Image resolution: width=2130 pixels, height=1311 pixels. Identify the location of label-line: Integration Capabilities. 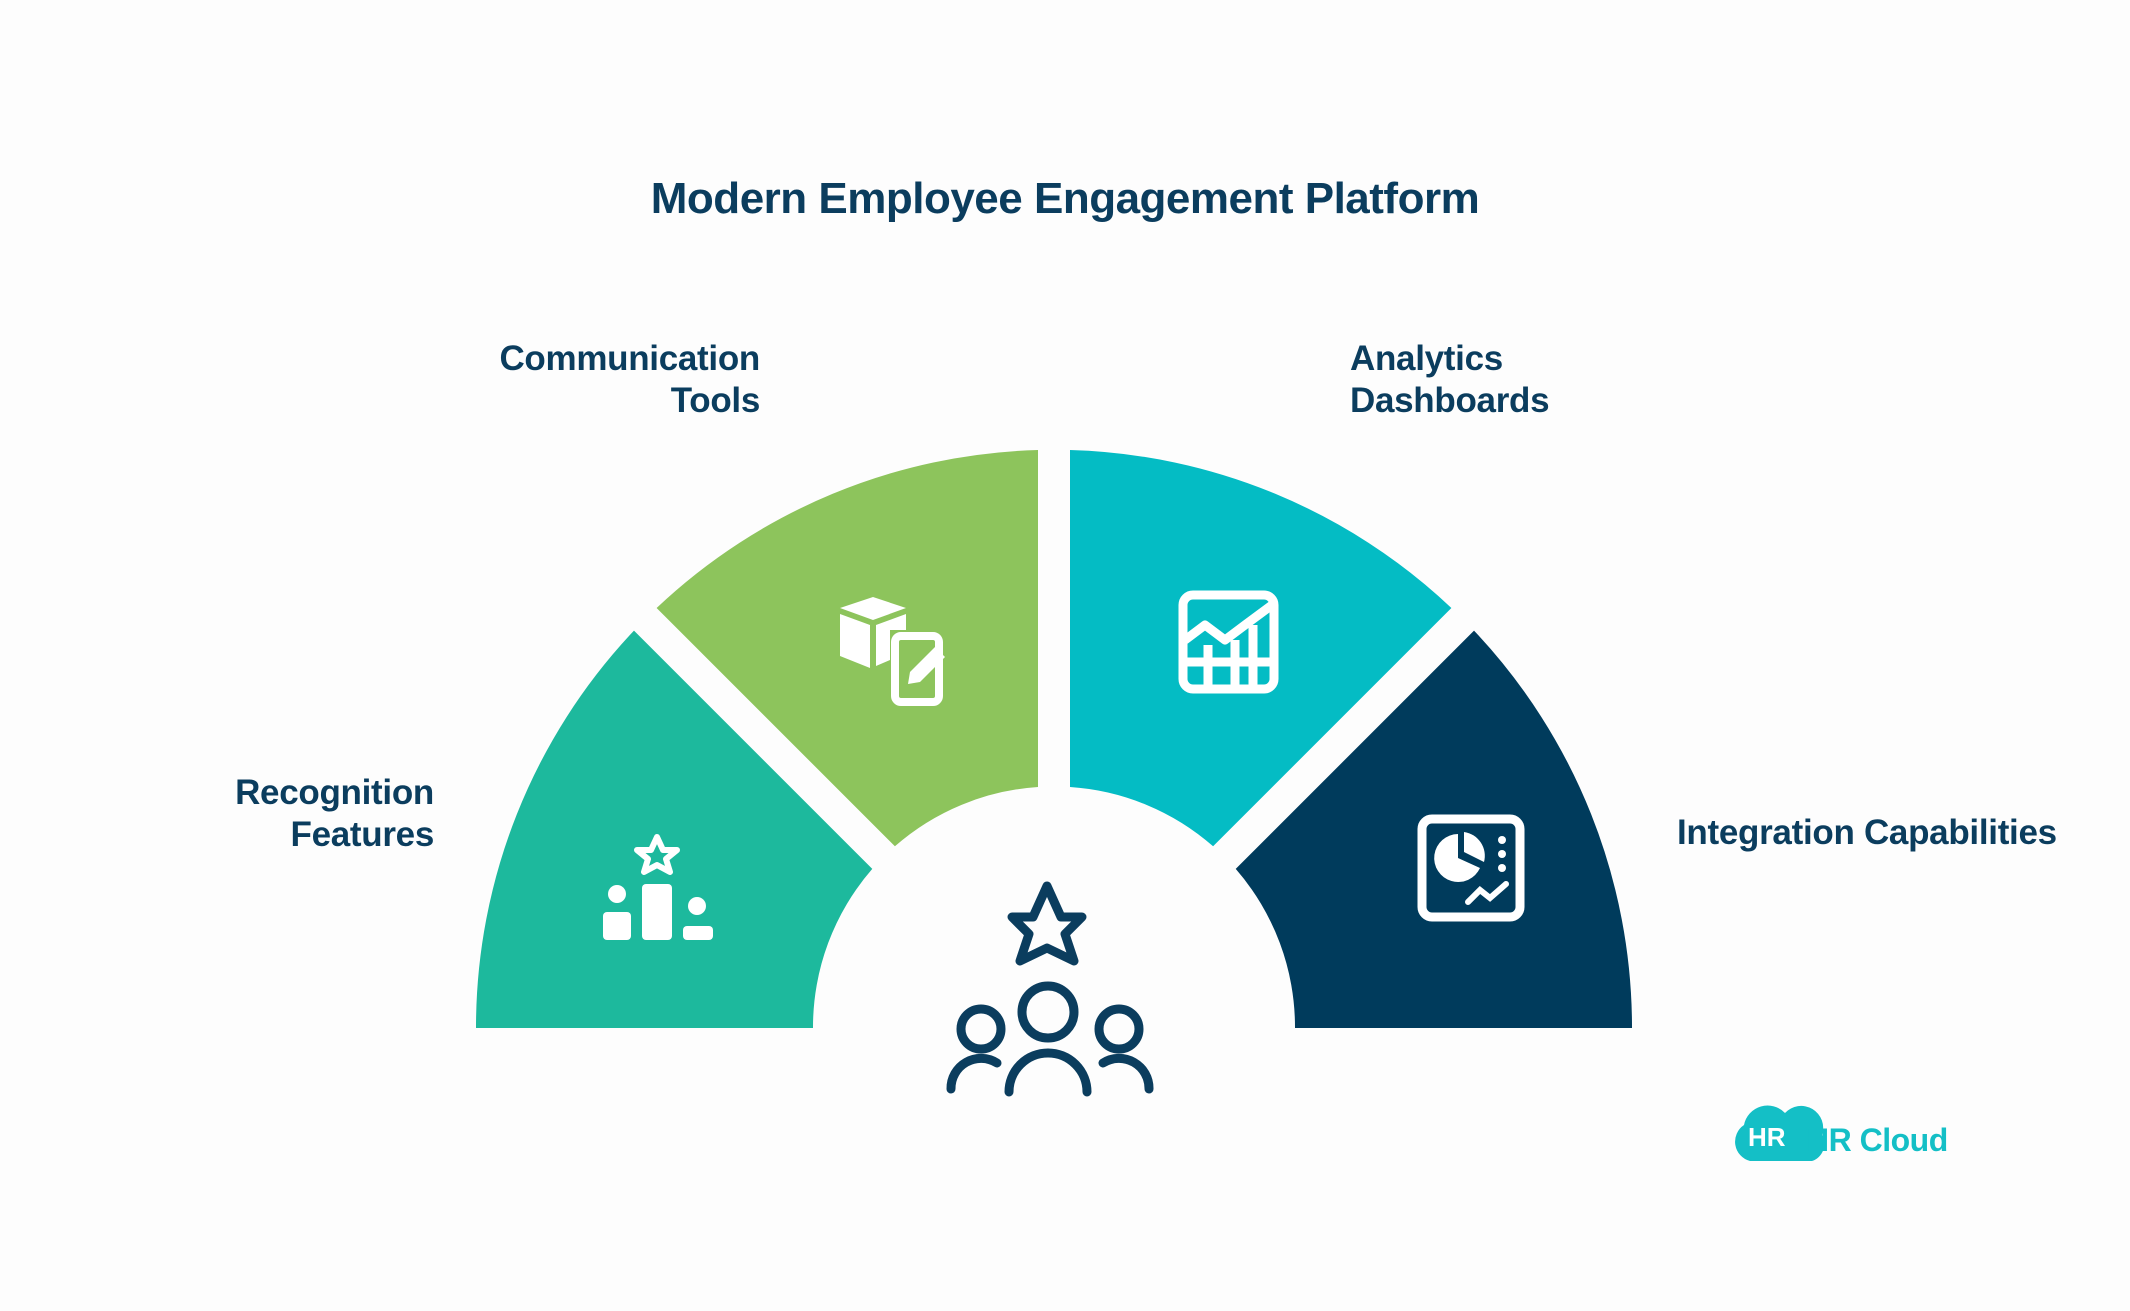
(1867, 832).